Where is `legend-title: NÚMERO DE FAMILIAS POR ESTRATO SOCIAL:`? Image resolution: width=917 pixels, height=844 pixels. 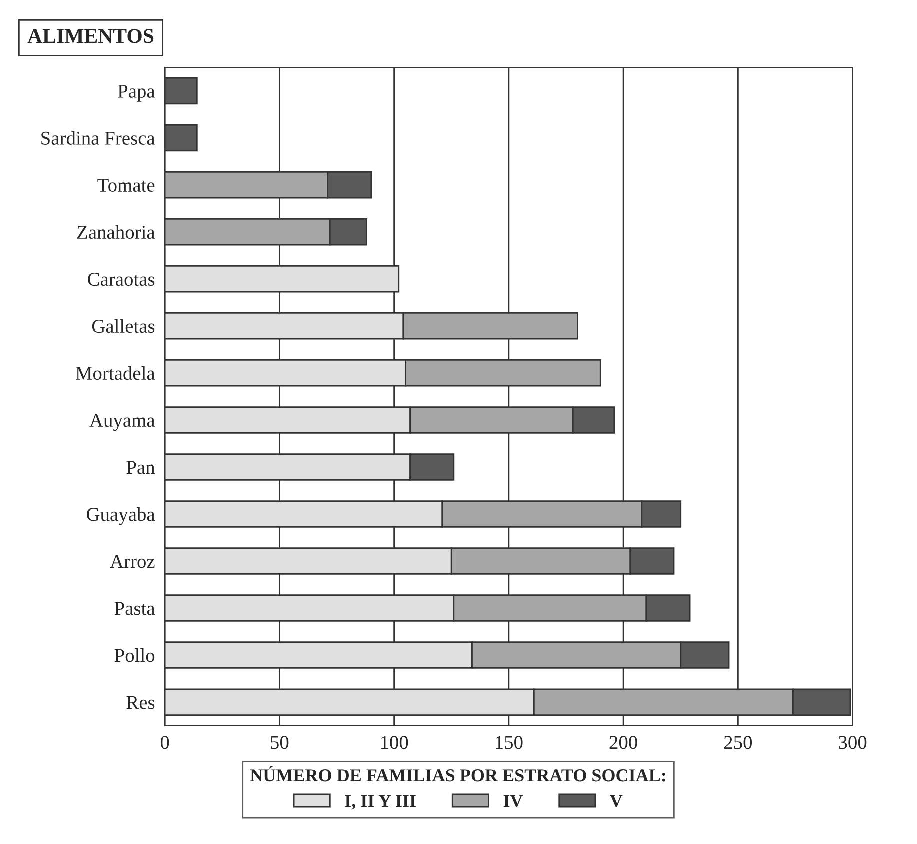
legend-title: NÚMERO DE FAMILIAS POR ESTRATO SOCIAL: is located at coordinates (458, 774).